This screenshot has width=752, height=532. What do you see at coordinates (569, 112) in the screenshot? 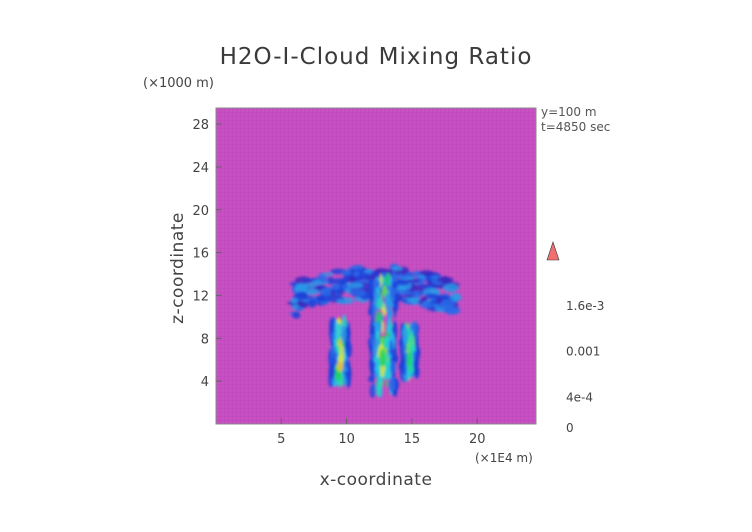
I see `annotation-y-position: y=100 m` at bounding box center [569, 112].